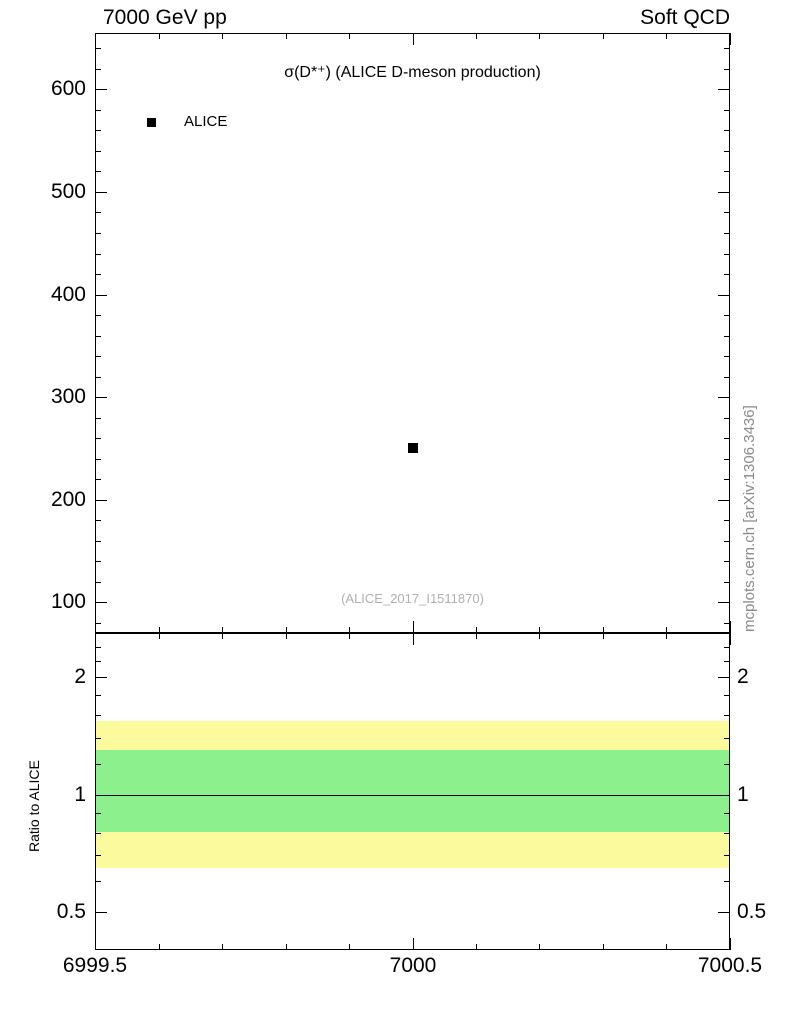 The image size is (786, 1024). What do you see at coordinates (413, 448) in the screenshot?
I see `data-point-alice` at bounding box center [413, 448].